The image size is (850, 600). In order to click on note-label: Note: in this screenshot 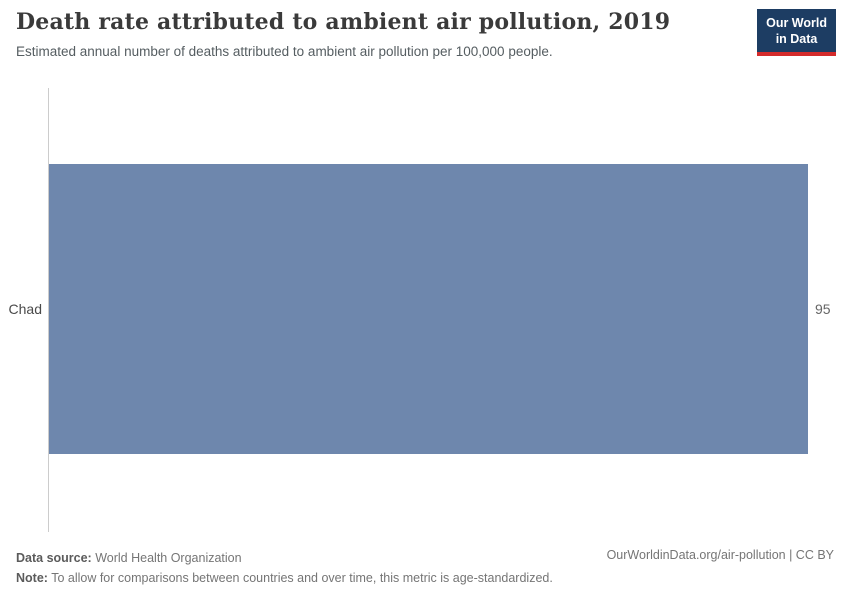, I will do `click(32, 578)`.